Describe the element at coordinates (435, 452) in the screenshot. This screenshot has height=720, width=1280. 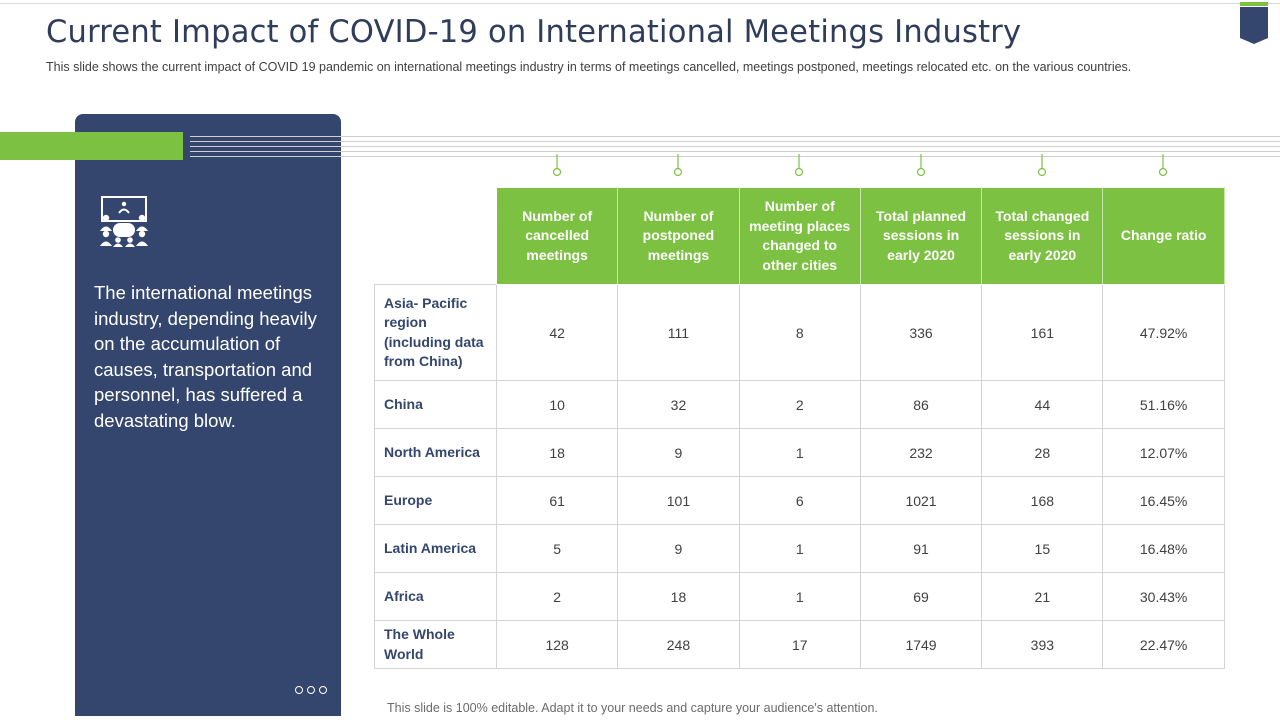
I see `region-cell: North America` at that location.